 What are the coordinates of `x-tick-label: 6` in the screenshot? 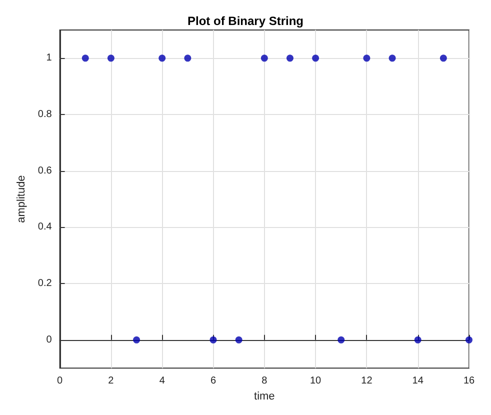 It's located at (213, 381).